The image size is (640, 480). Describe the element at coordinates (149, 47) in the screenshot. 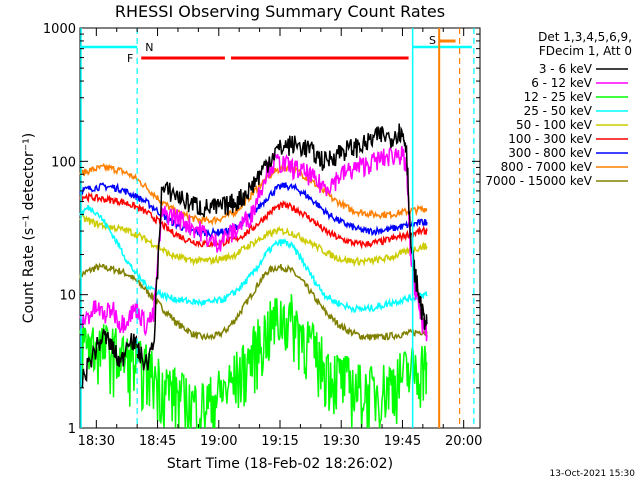

I see `night-marker: N` at that location.